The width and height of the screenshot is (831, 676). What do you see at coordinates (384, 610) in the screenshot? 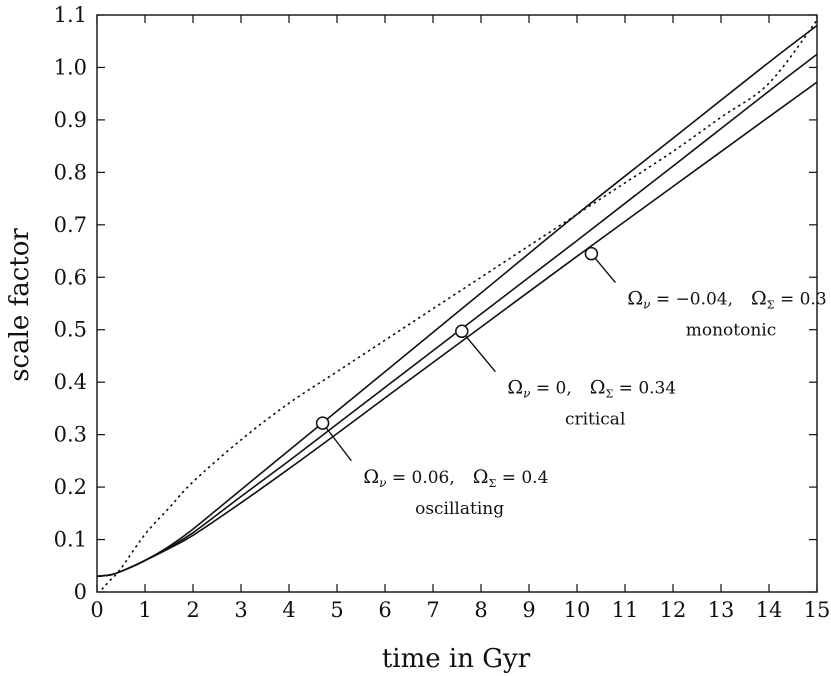
I see `x-tick-label: 6` at bounding box center [384, 610].